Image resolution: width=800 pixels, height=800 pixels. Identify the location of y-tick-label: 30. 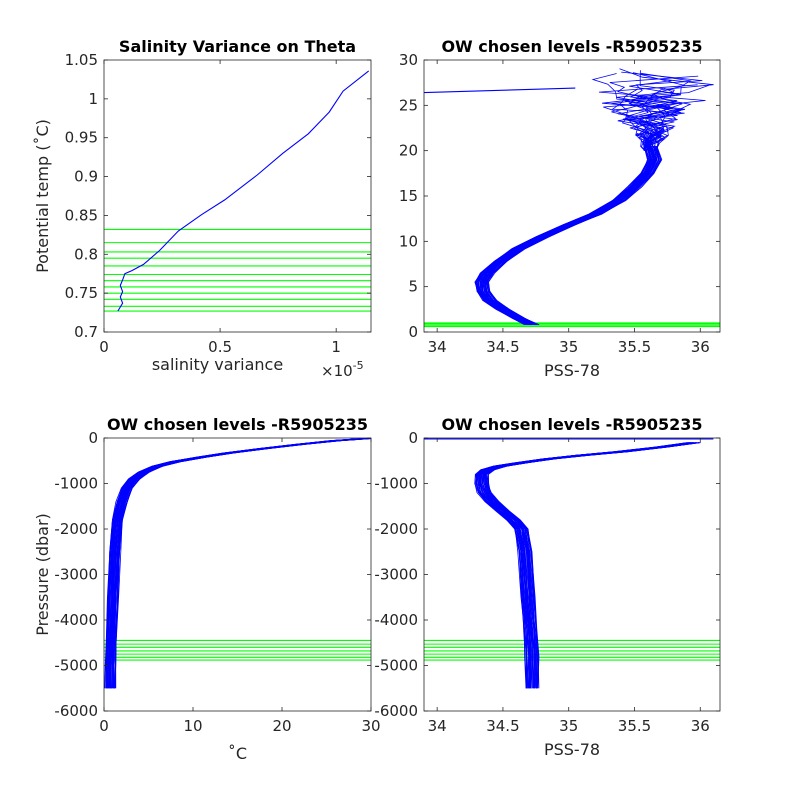
(408, 60).